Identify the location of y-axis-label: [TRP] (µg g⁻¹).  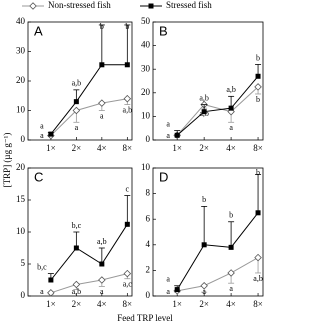
(7, 160).